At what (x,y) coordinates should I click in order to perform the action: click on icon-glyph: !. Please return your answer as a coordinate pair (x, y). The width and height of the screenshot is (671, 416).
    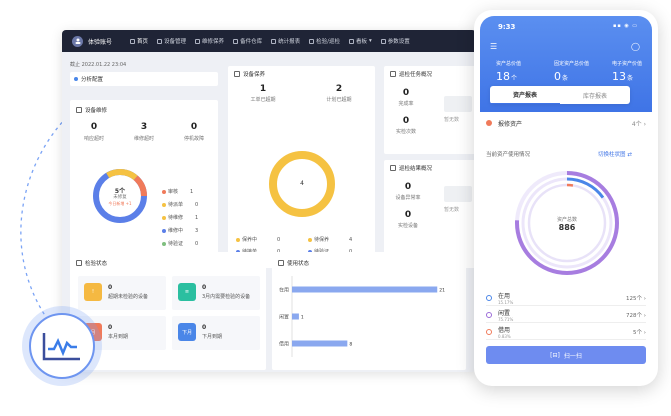
    Looking at the image, I should click on (92, 292).